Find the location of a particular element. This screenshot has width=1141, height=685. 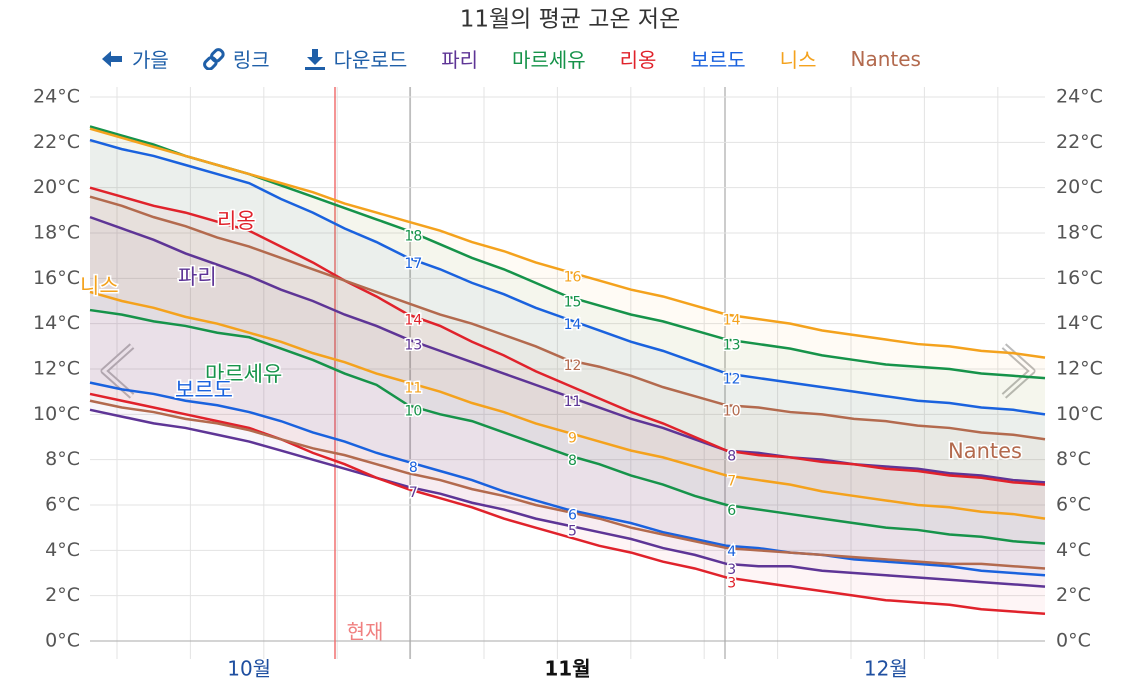

y-tick-label-right: 12°C is located at coordinates (1079, 369).